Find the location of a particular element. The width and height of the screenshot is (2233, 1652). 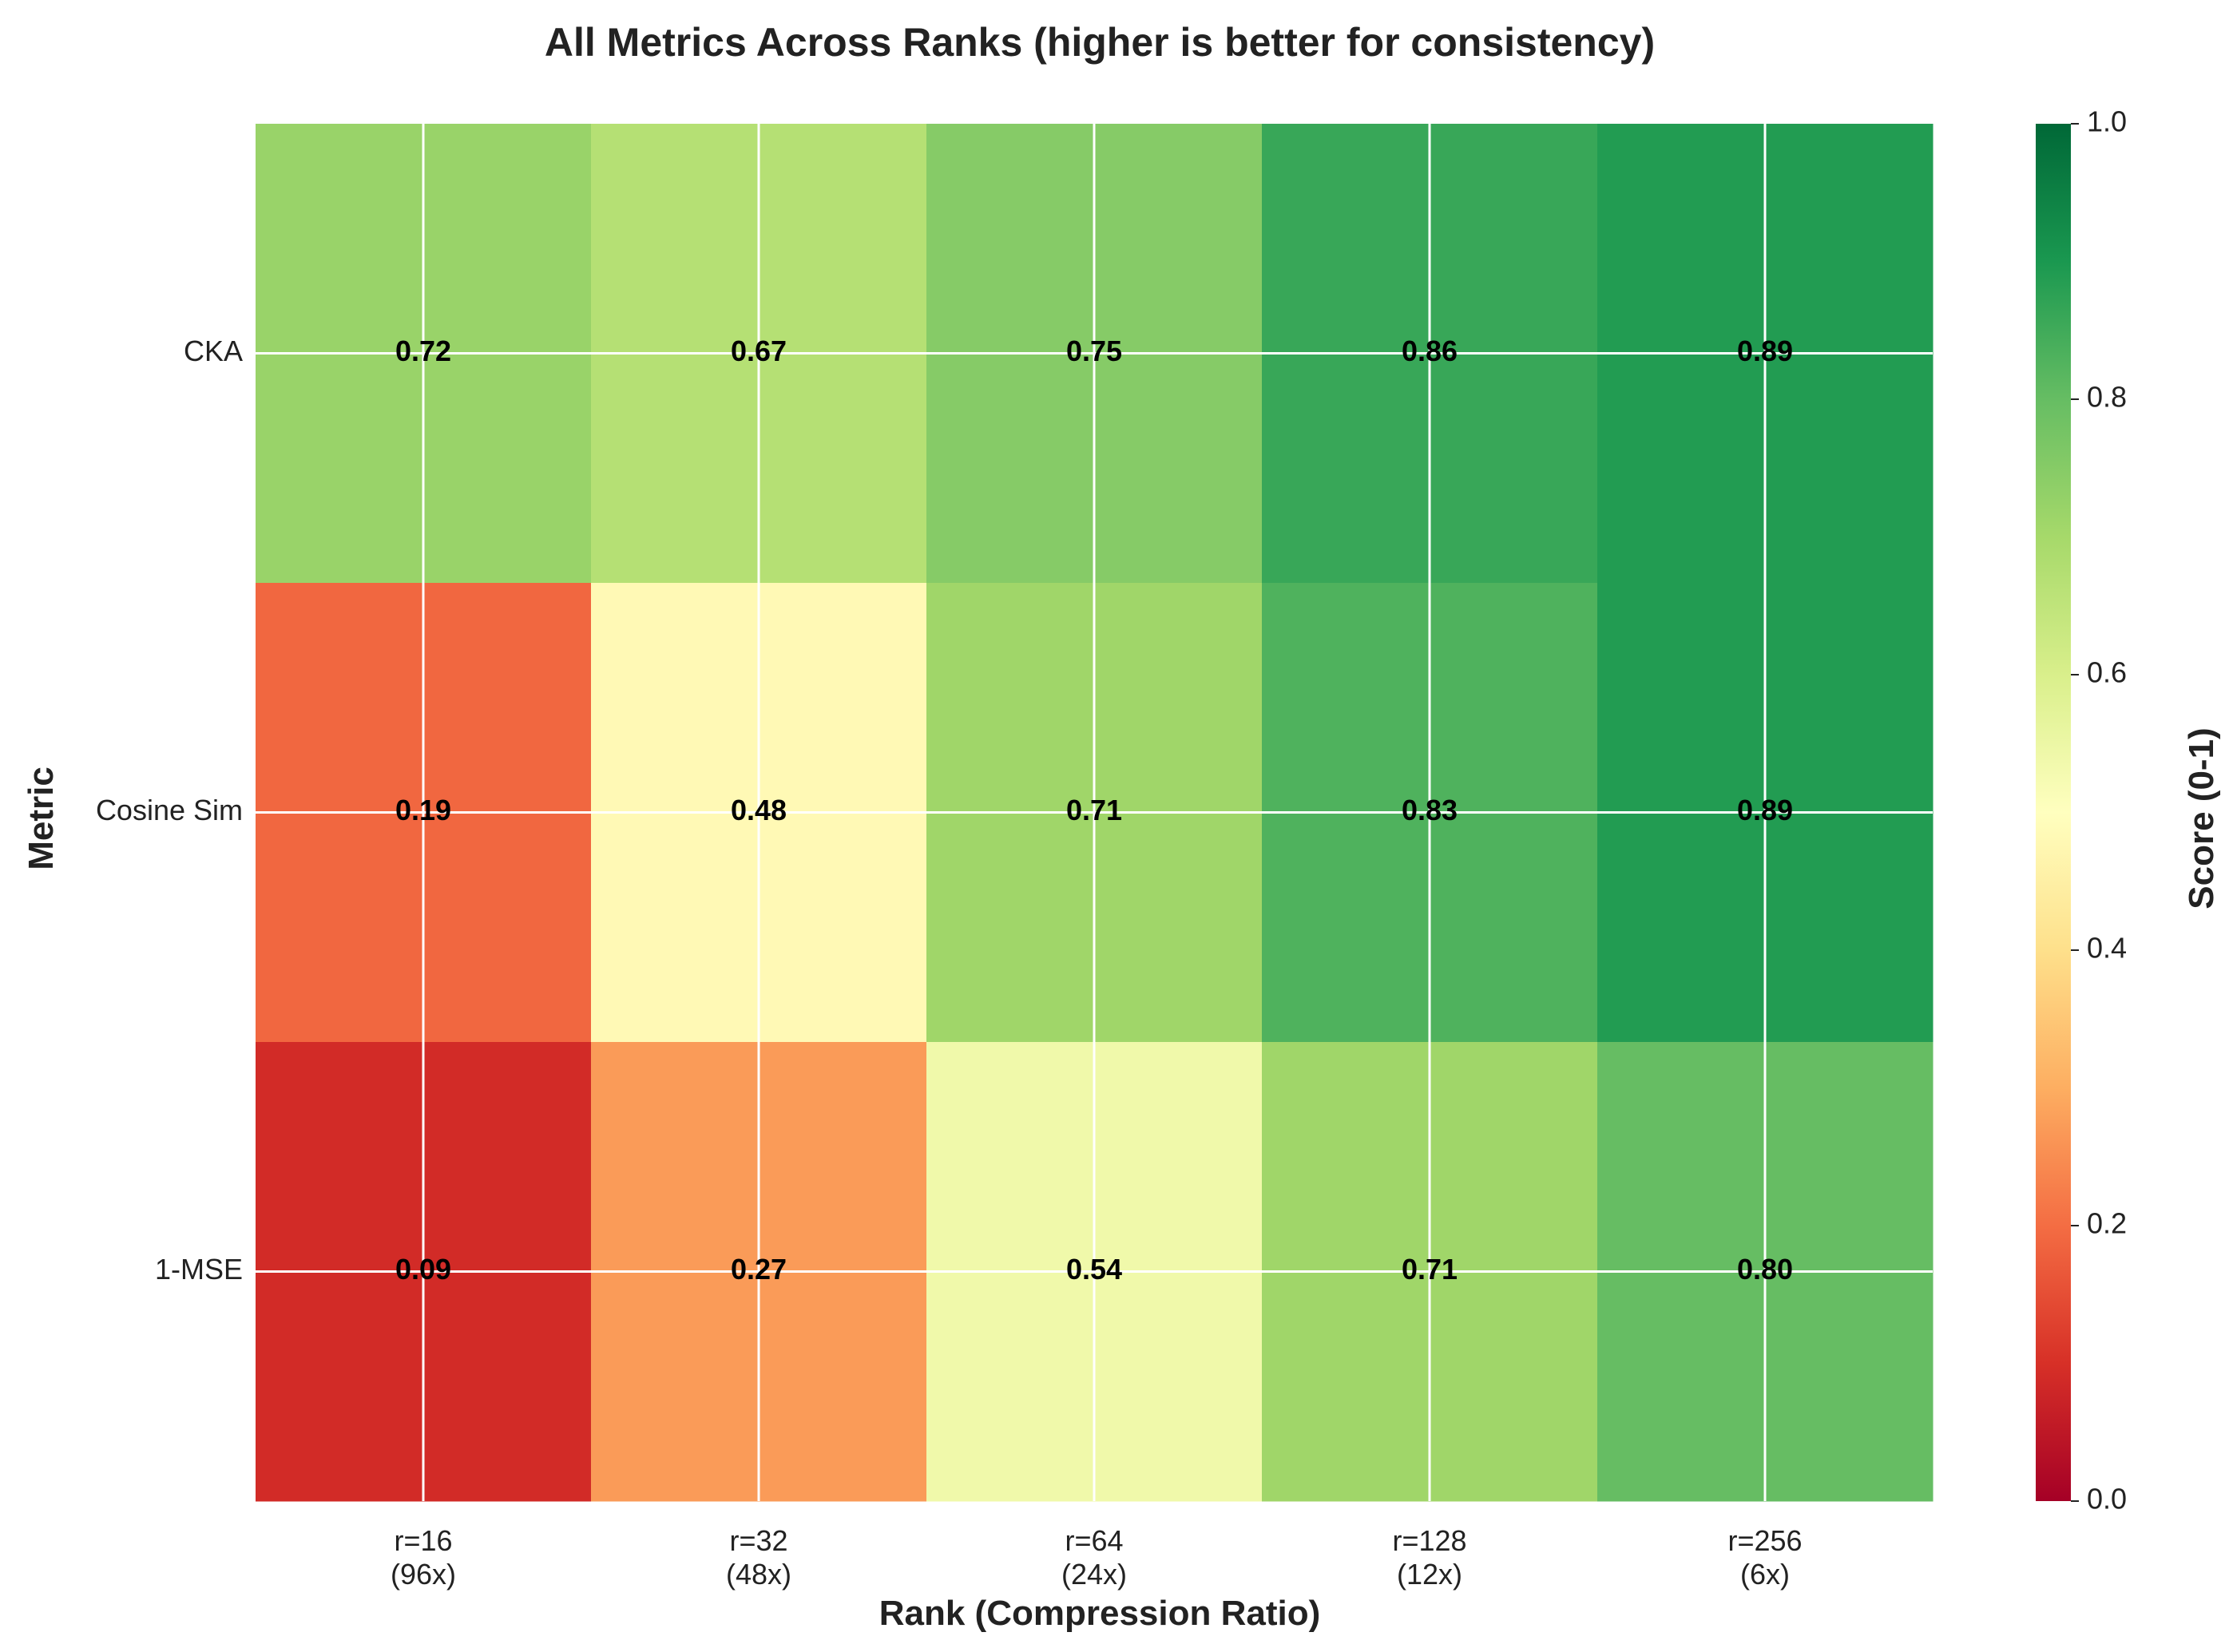

cell-value-label: 0.83 is located at coordinates (1430, 810).